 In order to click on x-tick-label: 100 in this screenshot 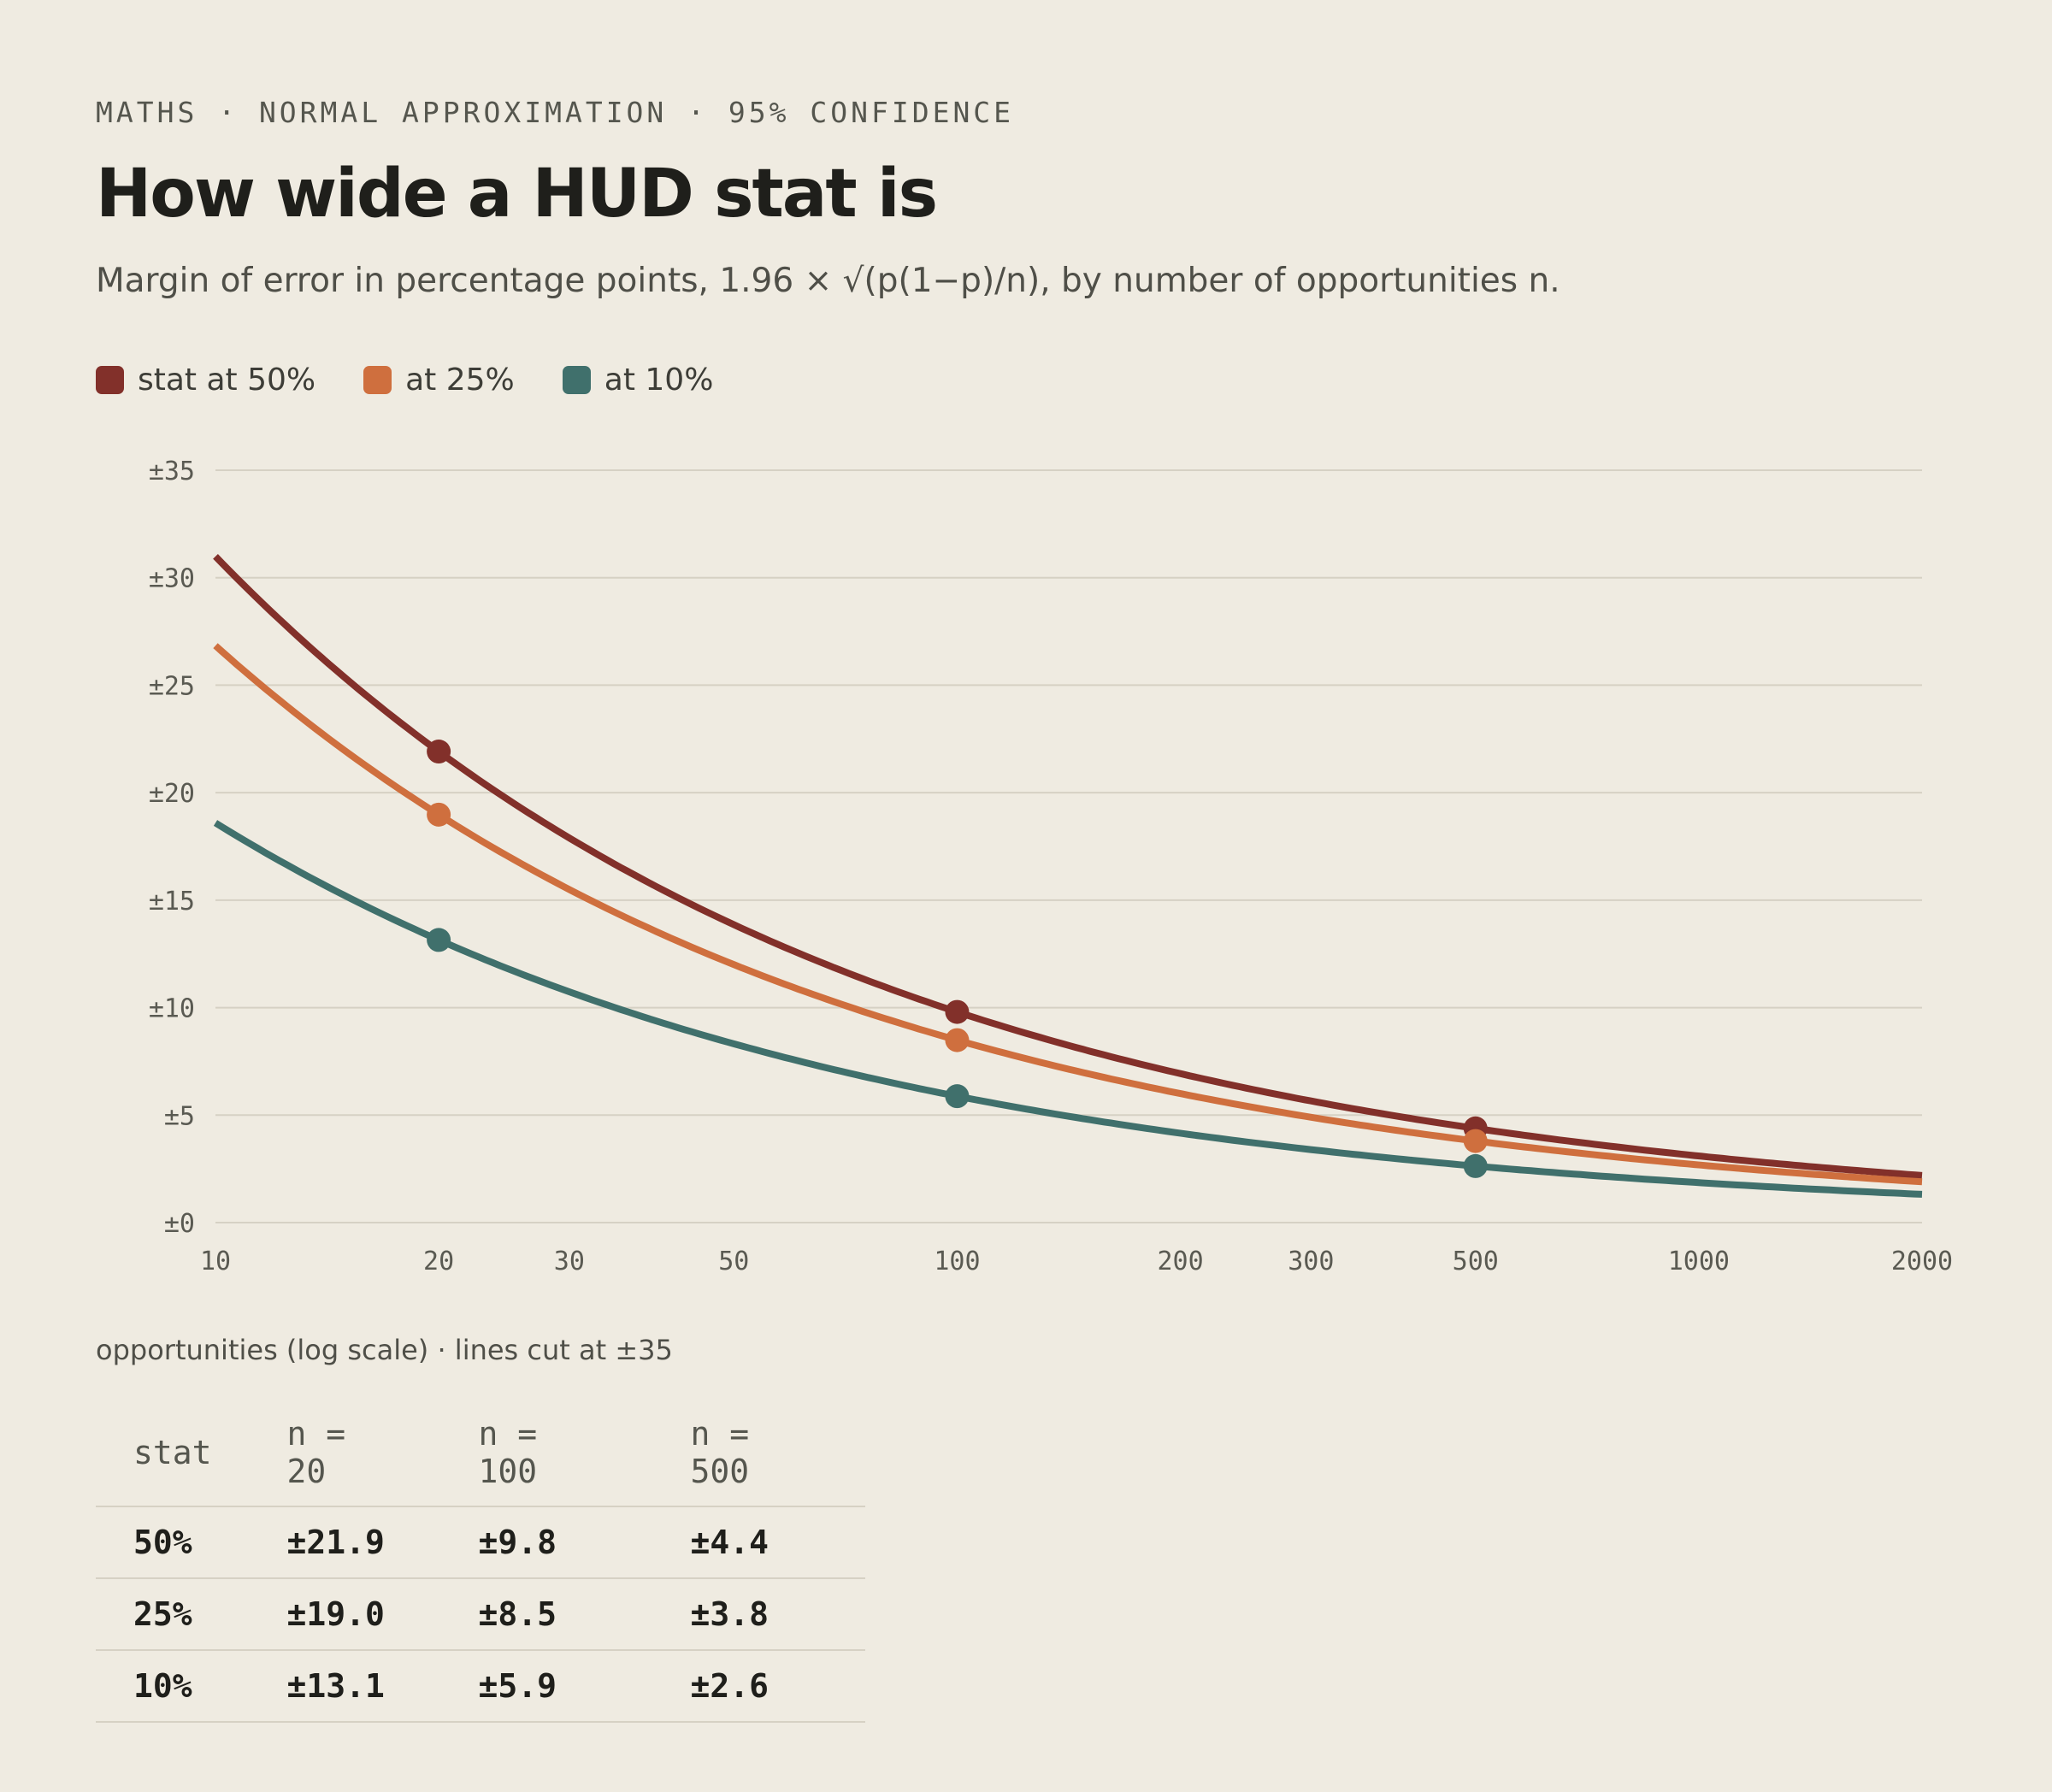, I will do `click(957, 1261)`.